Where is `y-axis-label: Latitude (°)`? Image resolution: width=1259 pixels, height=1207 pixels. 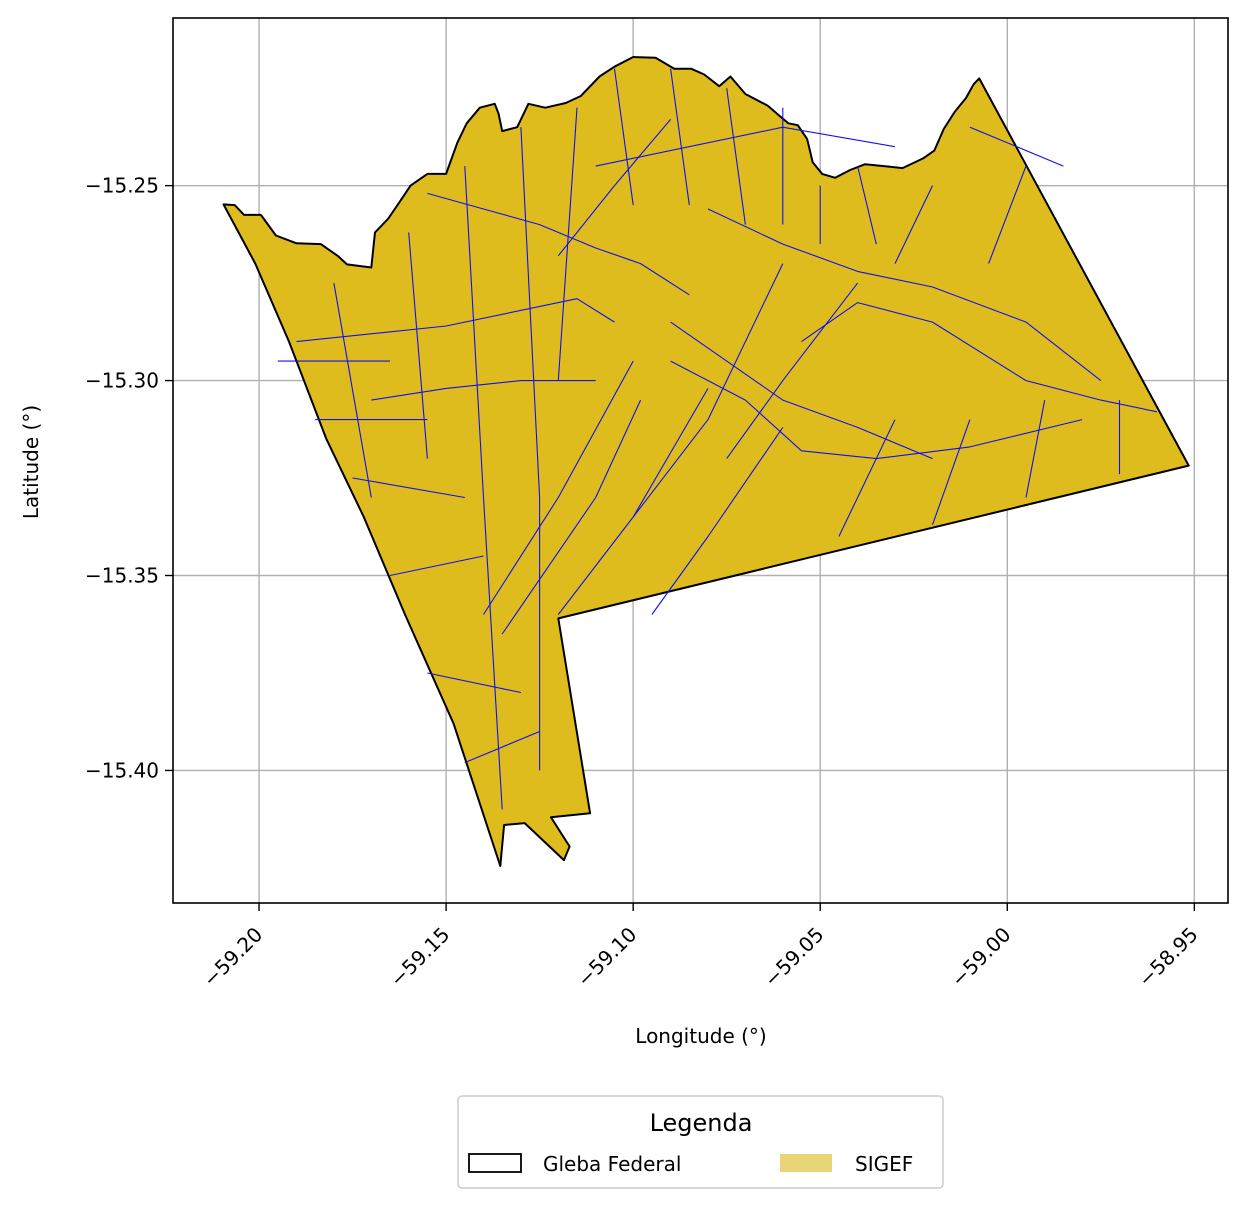 y-axis-label: Latitude (°) is located at coordinates (31, 462).